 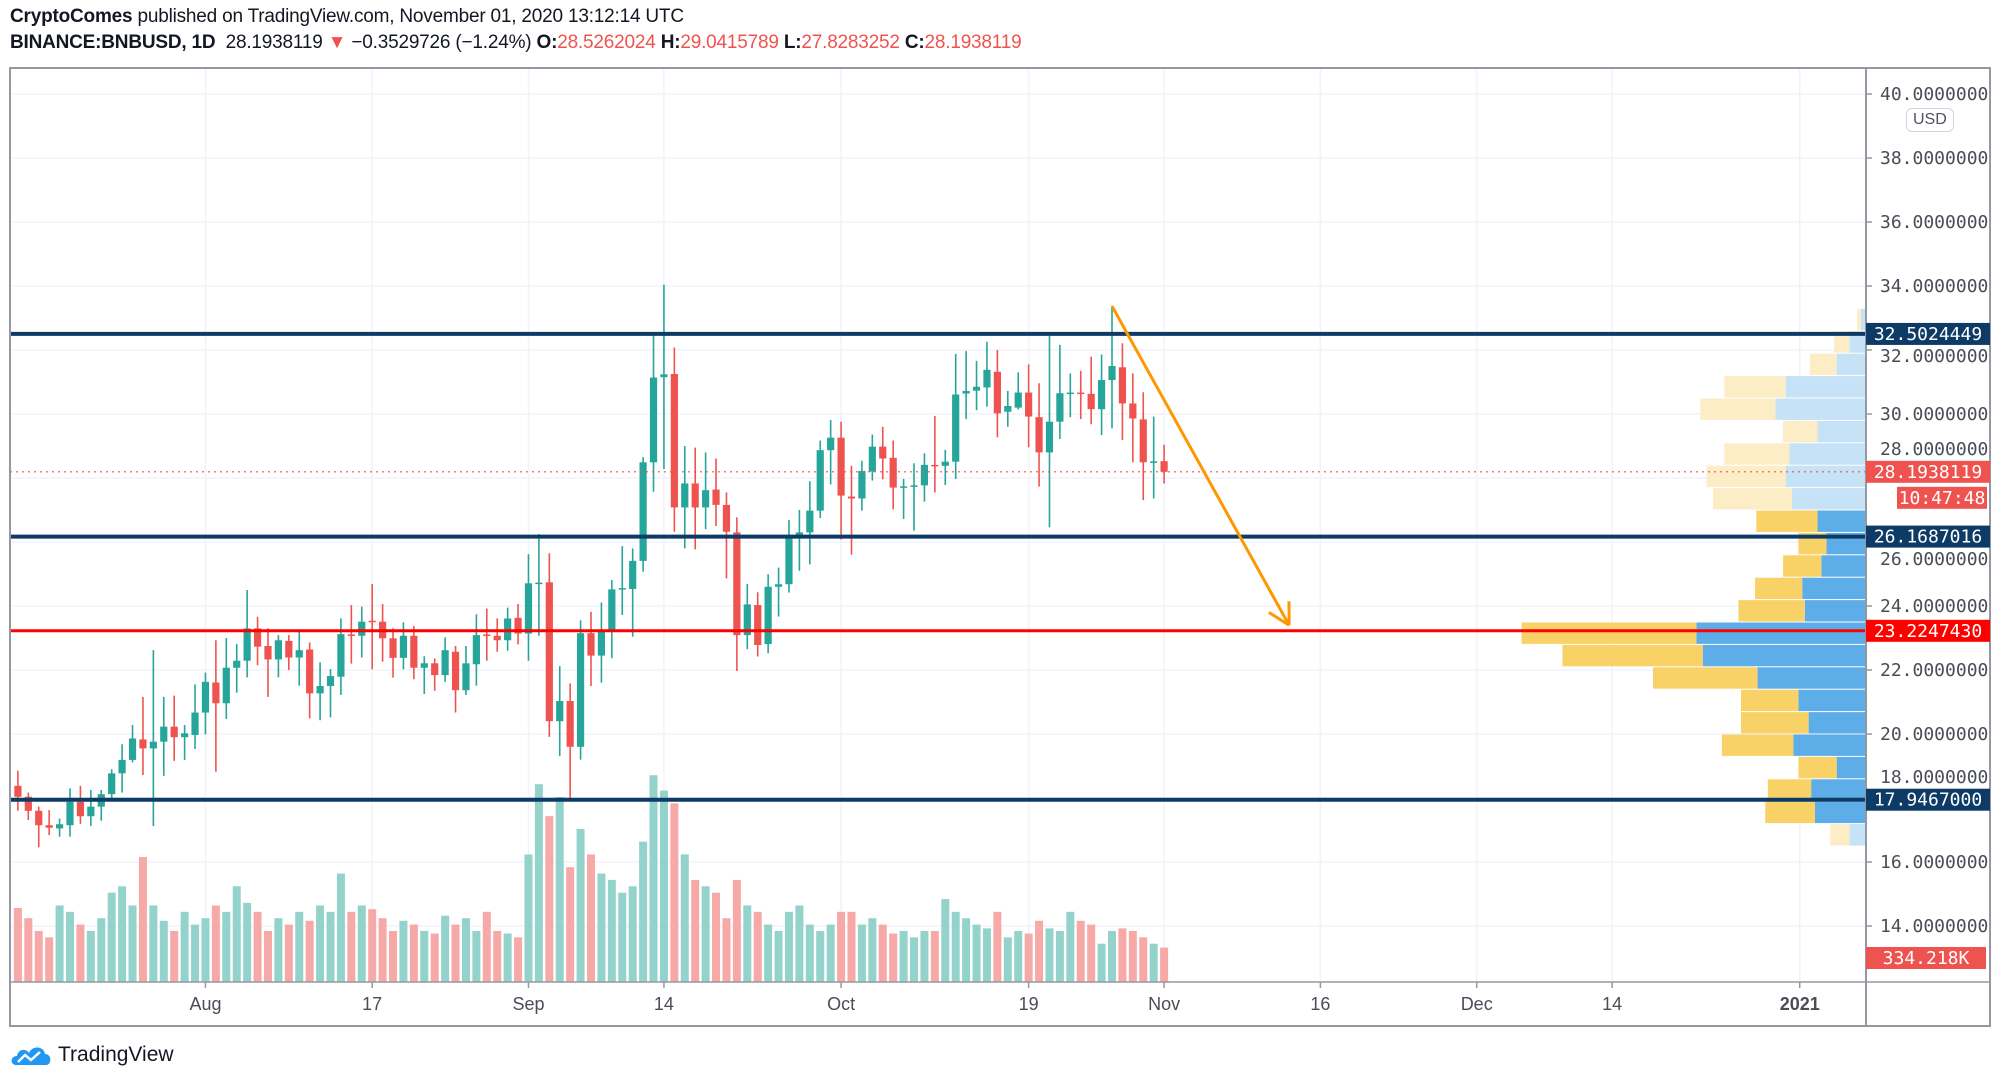 I want to click on trend-arrow, so click(x=1200, y=466).